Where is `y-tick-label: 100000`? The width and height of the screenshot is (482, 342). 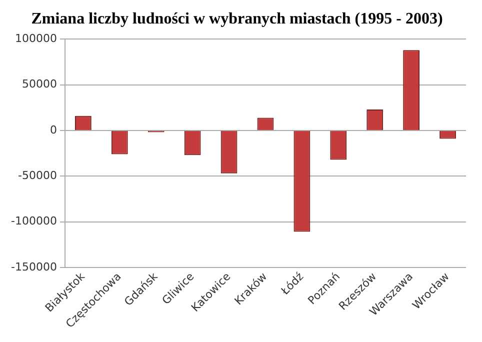
y-tick-label: 100000 is located at coordinates (35, 39).